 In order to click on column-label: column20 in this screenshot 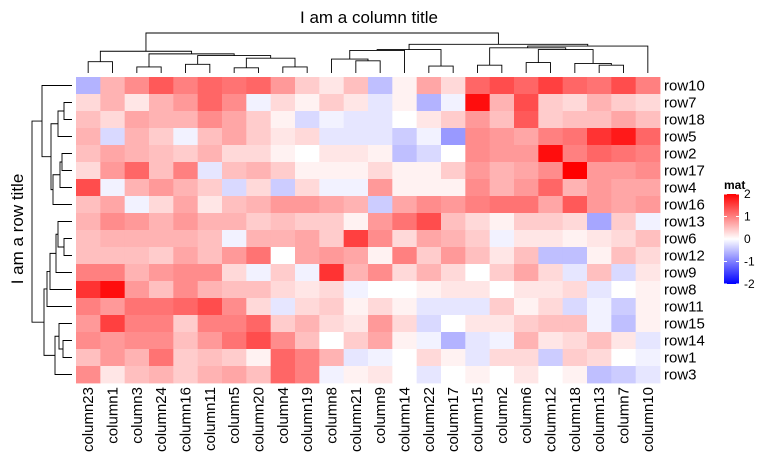, I will do `click(259, 419)`.